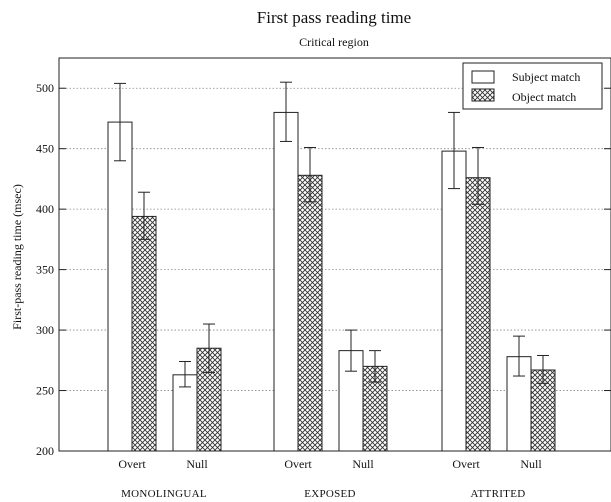 Image resolution: width=611 pixels, height=502 pixels. I want to click on x-group-label: MONOLINGUAL, so click(164, 494).